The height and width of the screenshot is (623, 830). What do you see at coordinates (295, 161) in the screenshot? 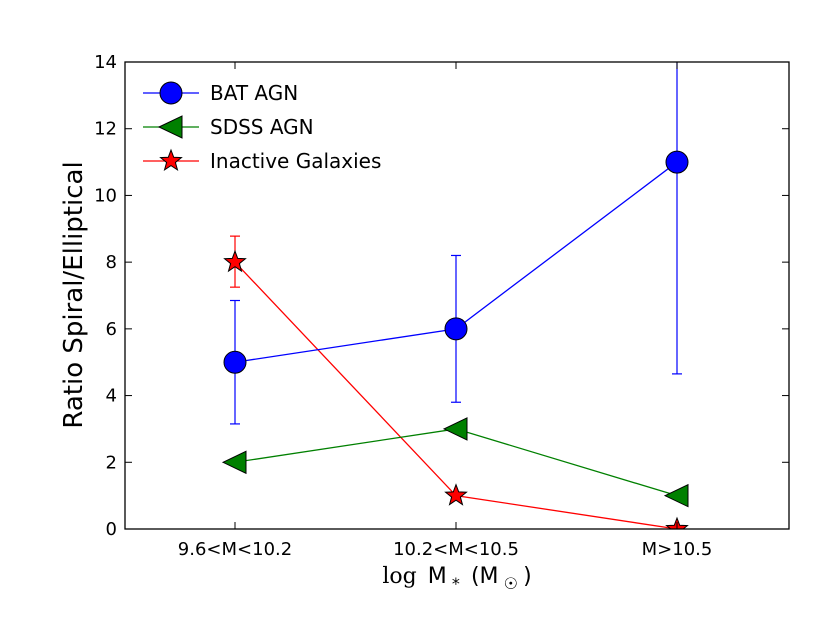
I see `legend-label: Inactive Galaxies` at bounding box center [295, 161].